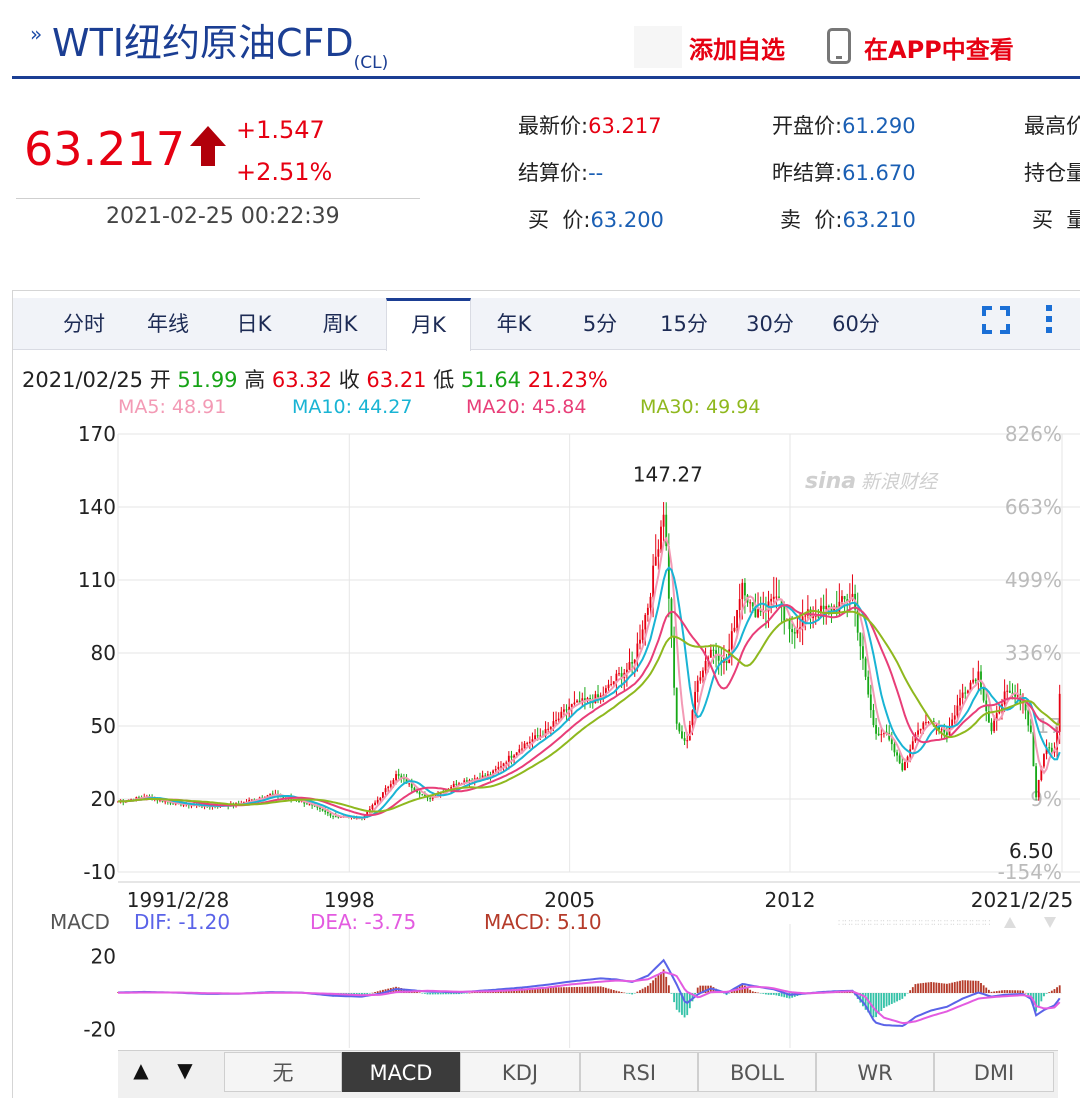  Describe the element at coordinates (856, 324) in the screenshot. I see `tab-60min: 60分` at that location.